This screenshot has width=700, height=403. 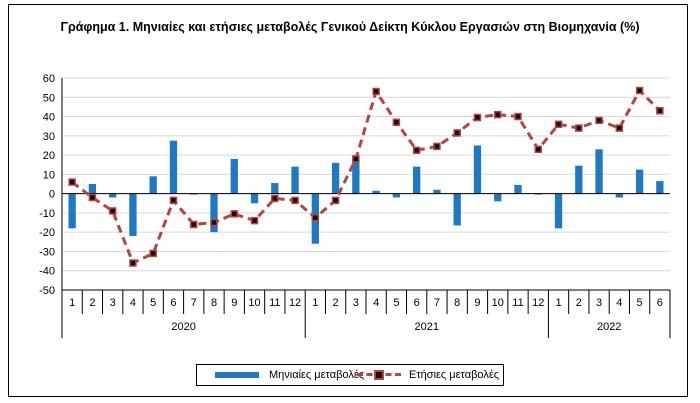 What do you see at coordinates (183, 327) in the screenshot?
I see `year-label: 2020` at bounding box center [183, 327].